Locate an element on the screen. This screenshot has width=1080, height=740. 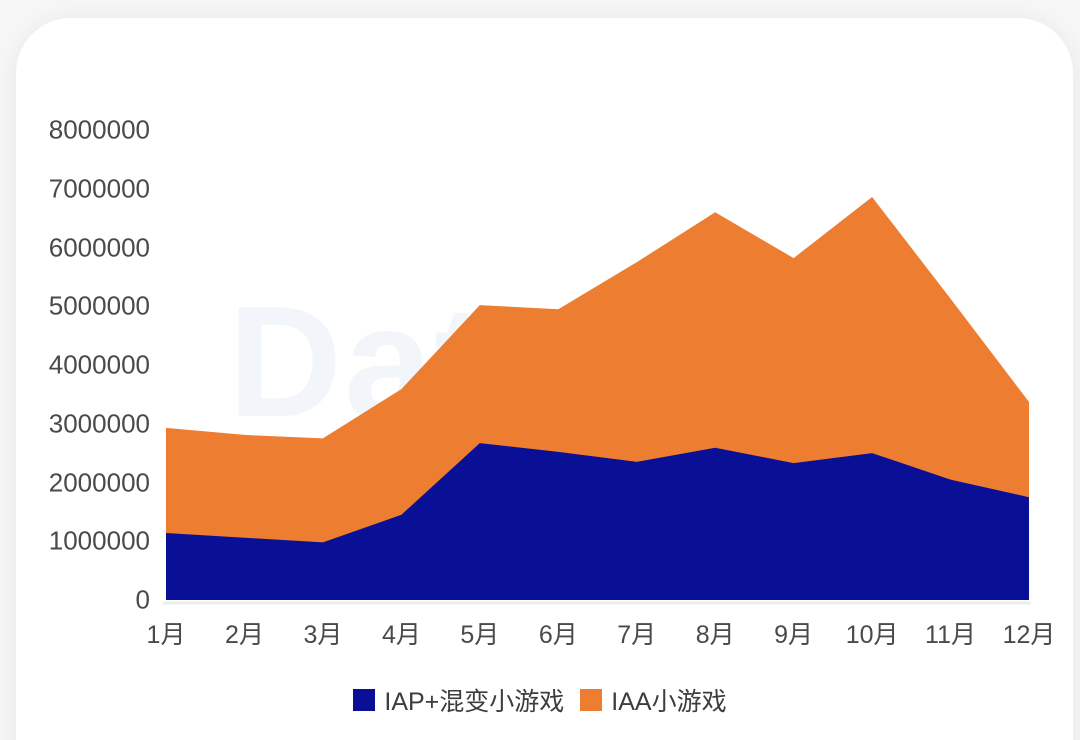
x-tick-label: 10月 is located at coordinates (872, 635).